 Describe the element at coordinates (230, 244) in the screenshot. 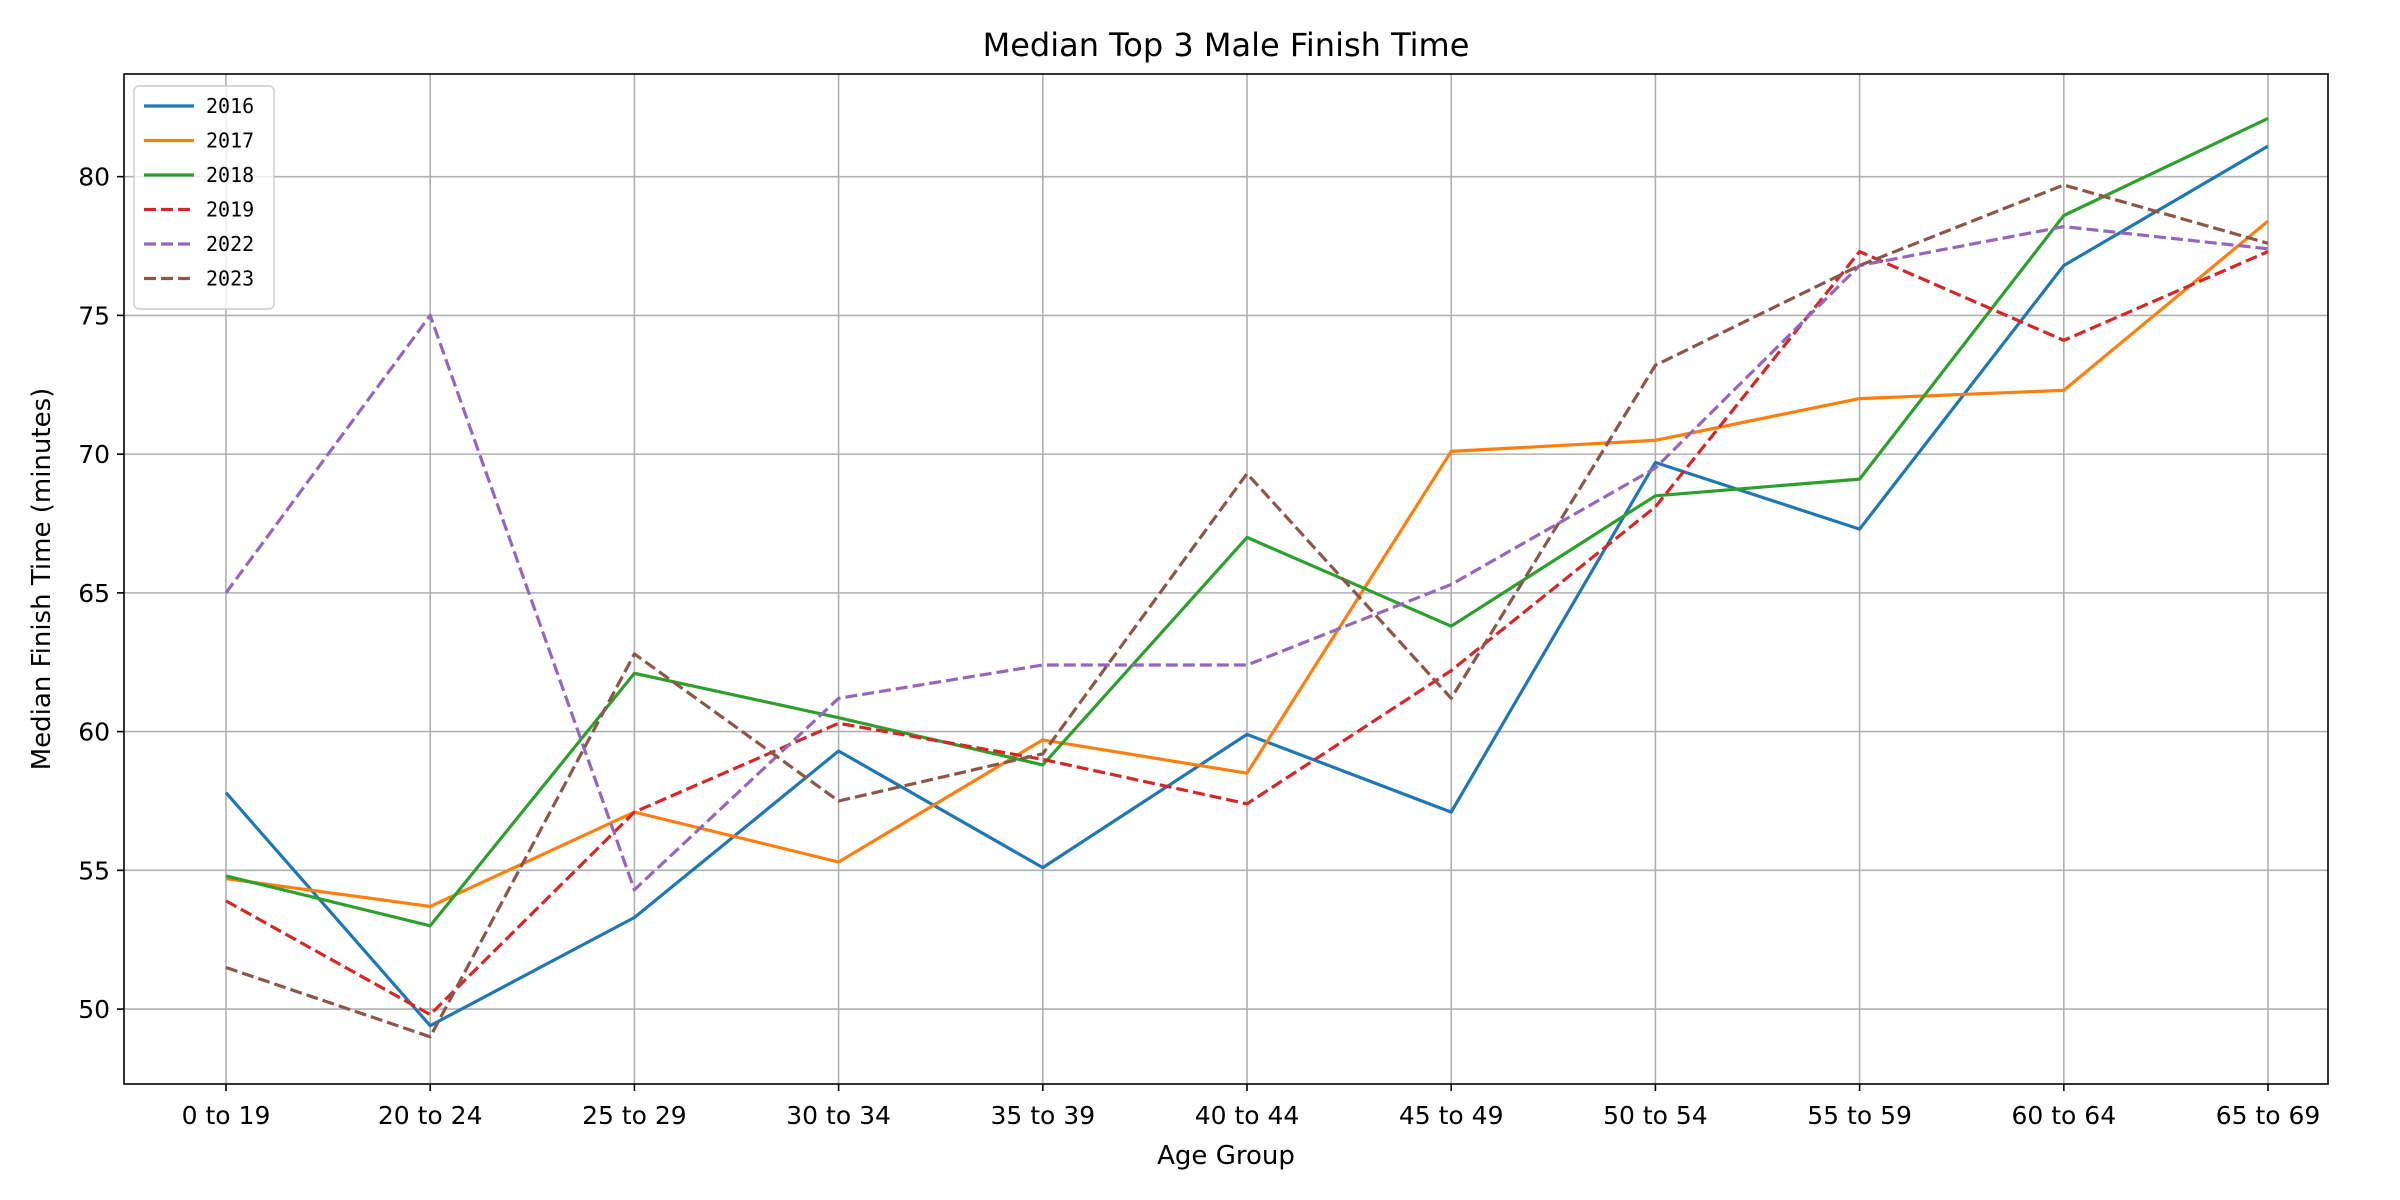

I see `legend-label: 2022` at that location.